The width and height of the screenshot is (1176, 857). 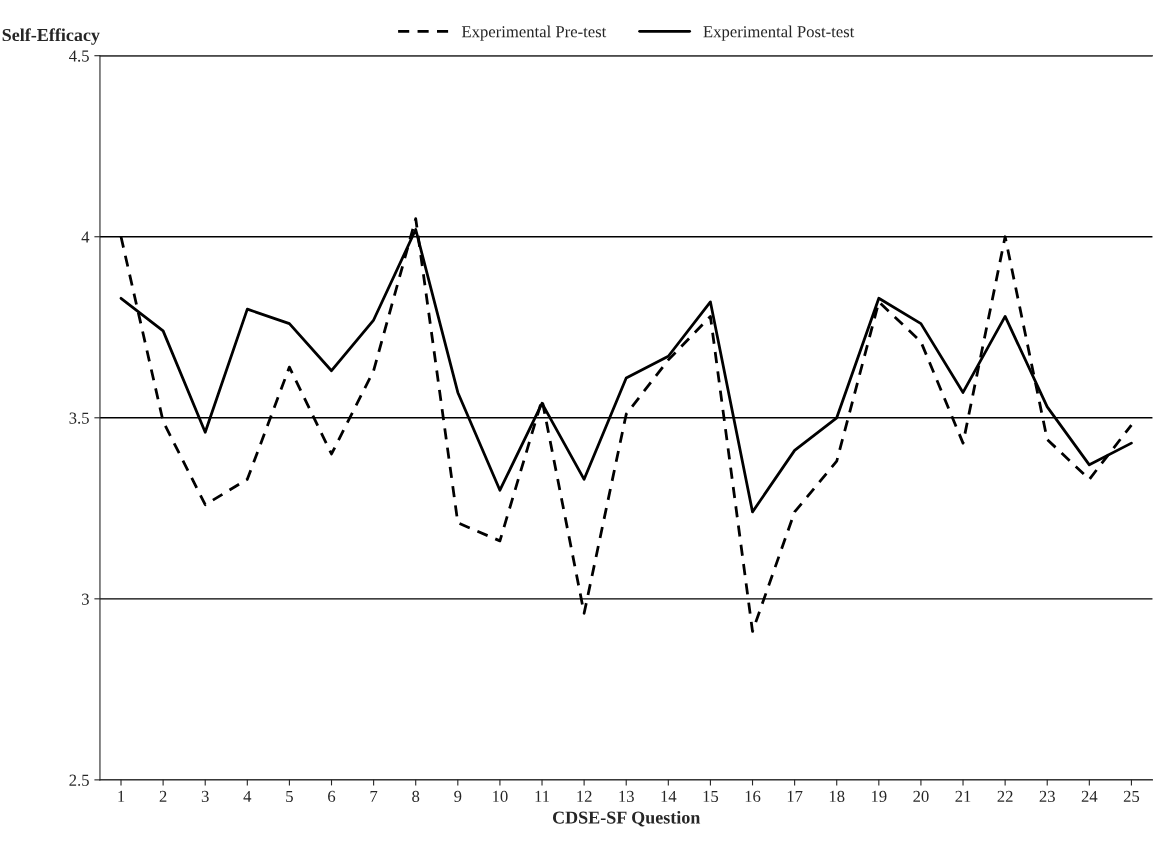 I want to click on x-tick-label: 1, so click(x=121, y=796).